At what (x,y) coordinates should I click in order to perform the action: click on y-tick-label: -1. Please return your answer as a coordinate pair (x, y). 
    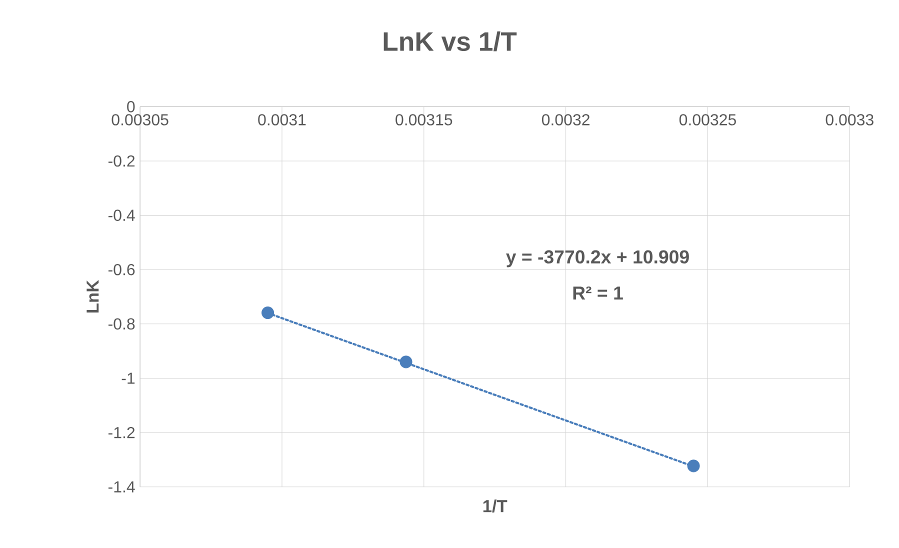
    Looking at the image, I should click on (128, 378).